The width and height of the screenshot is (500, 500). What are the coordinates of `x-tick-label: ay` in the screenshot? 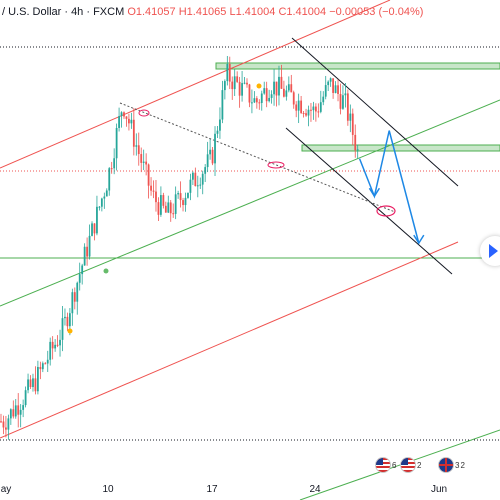 It's located at (6, 489).